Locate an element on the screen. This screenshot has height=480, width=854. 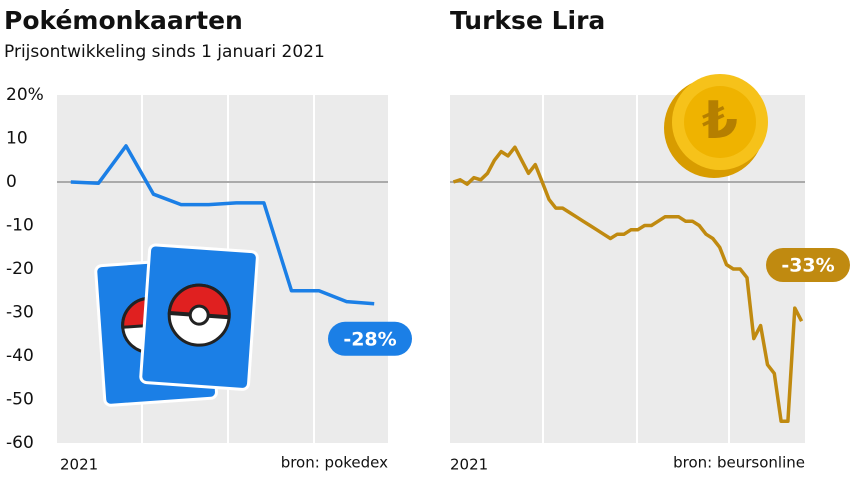
callout-label: -28% is located at coordinates (369, 339).